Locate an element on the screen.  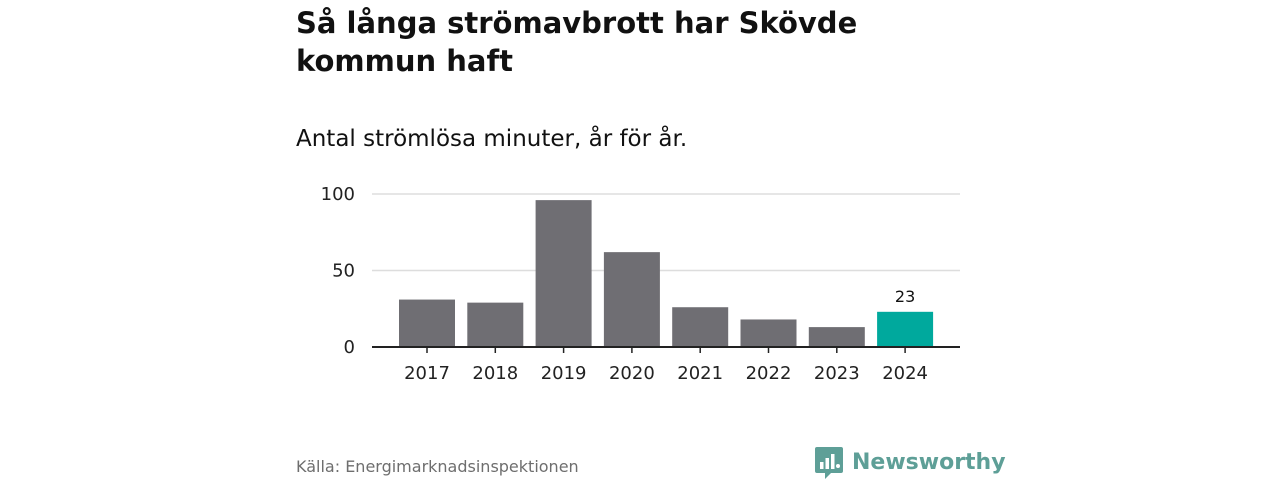
bar-2018 is located at coordinates (495, 324).